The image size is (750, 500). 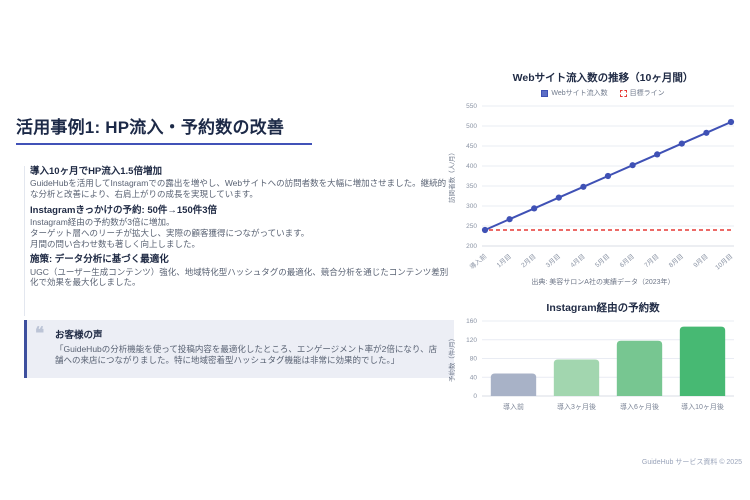 I want to click on section-heading: 導入10ヶ月でHP流入1.5倍増加, so click(x=96, y=171).